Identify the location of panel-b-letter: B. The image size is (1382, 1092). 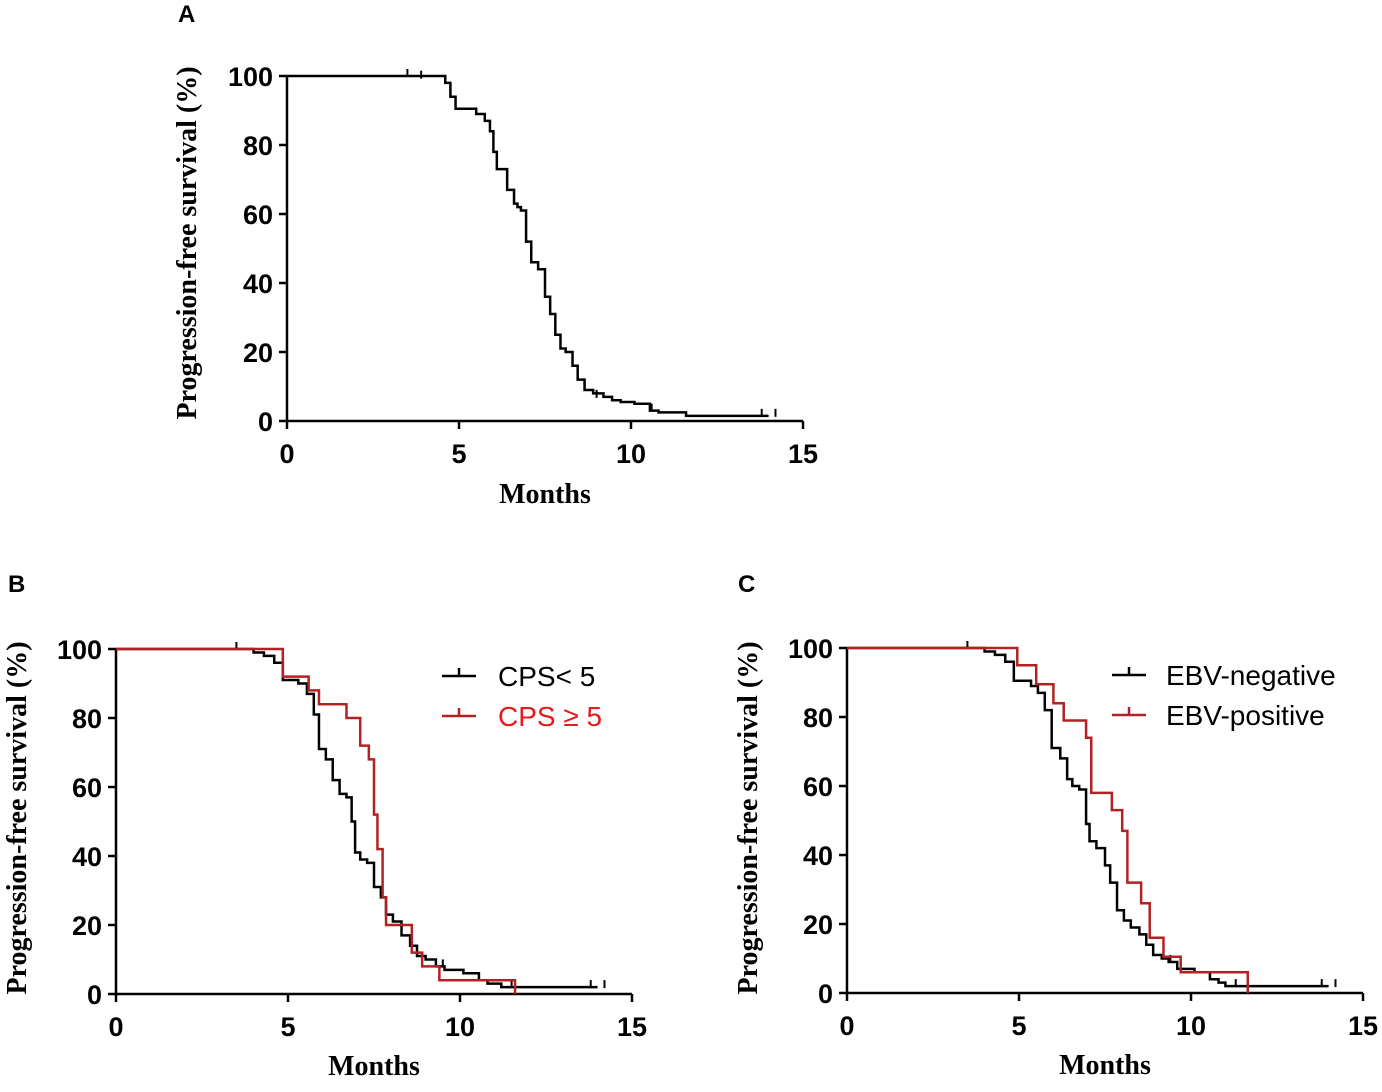
(16, 584).